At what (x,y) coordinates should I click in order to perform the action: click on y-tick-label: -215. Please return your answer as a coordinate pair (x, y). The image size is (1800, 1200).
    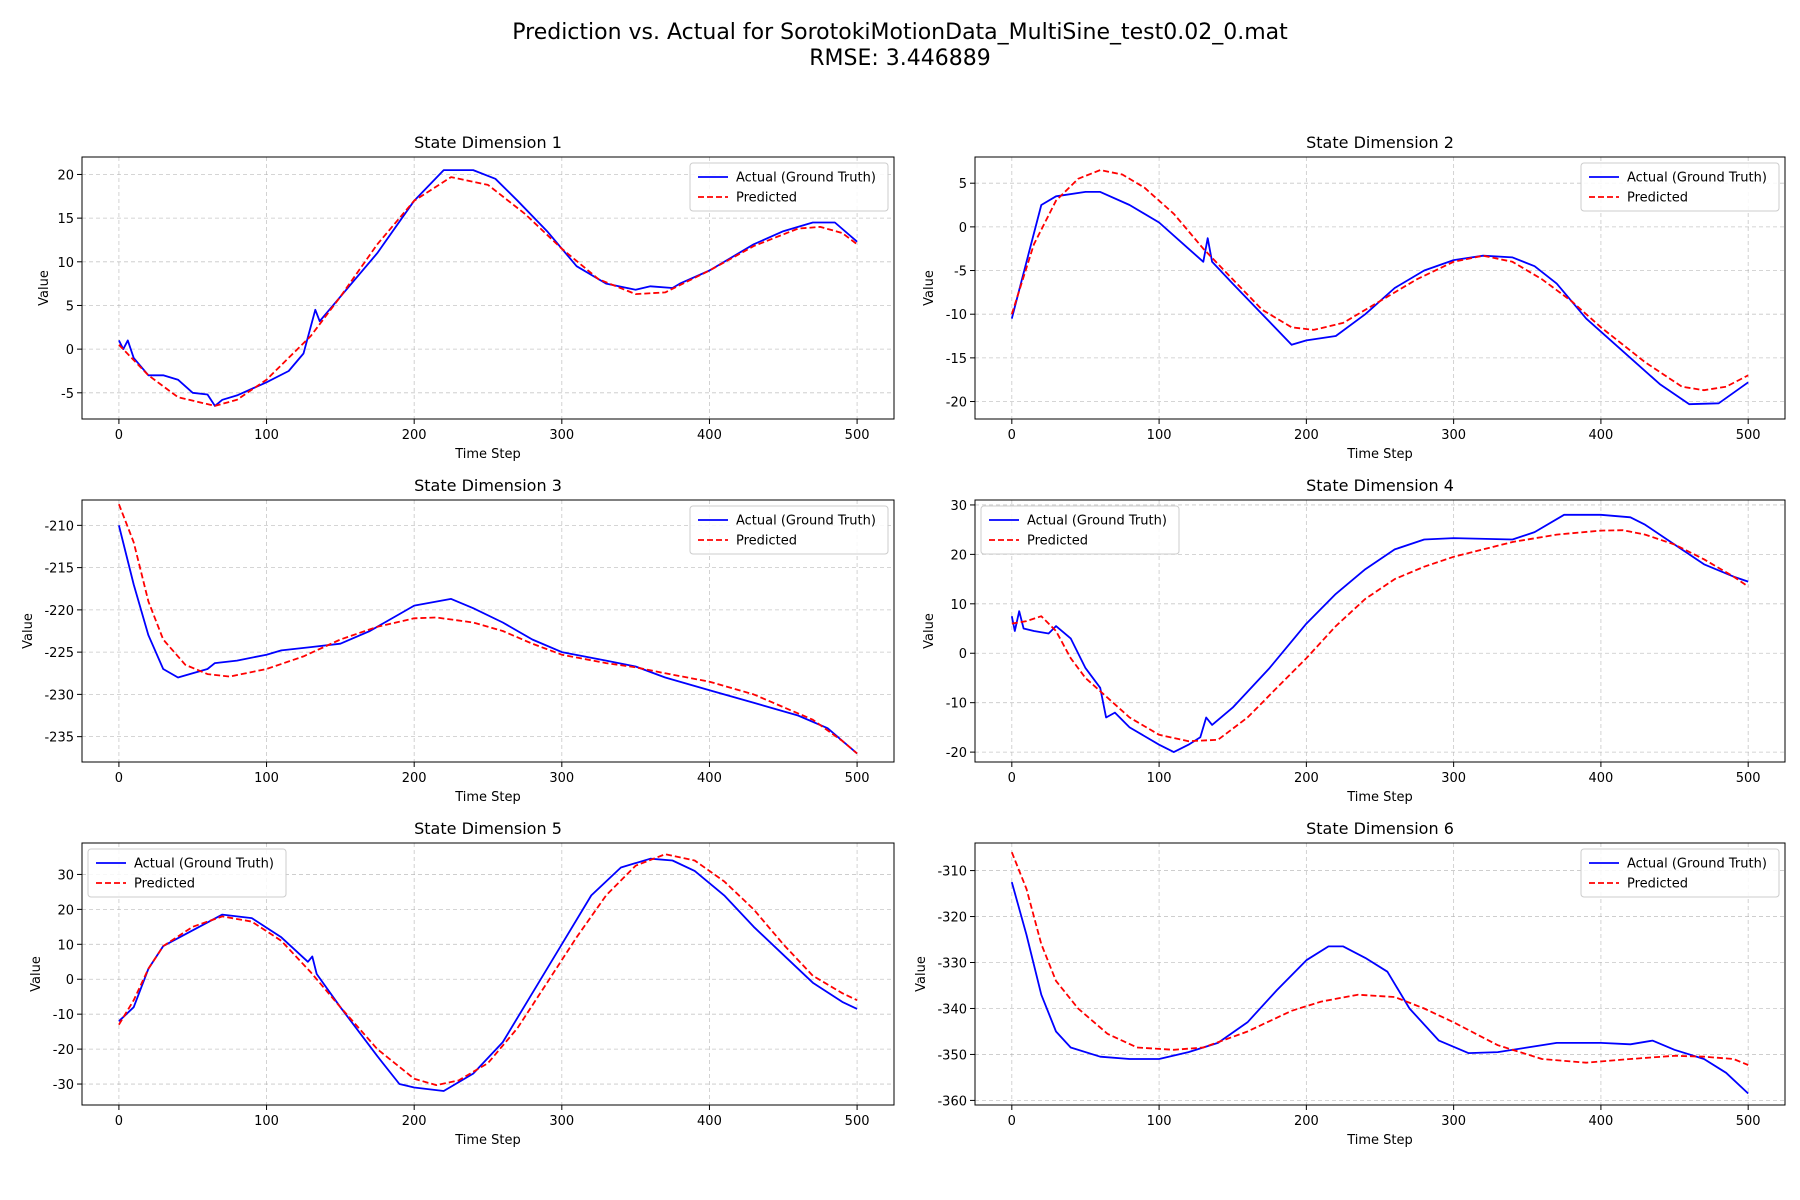
    Looking at the image, I should click on (59, 569).